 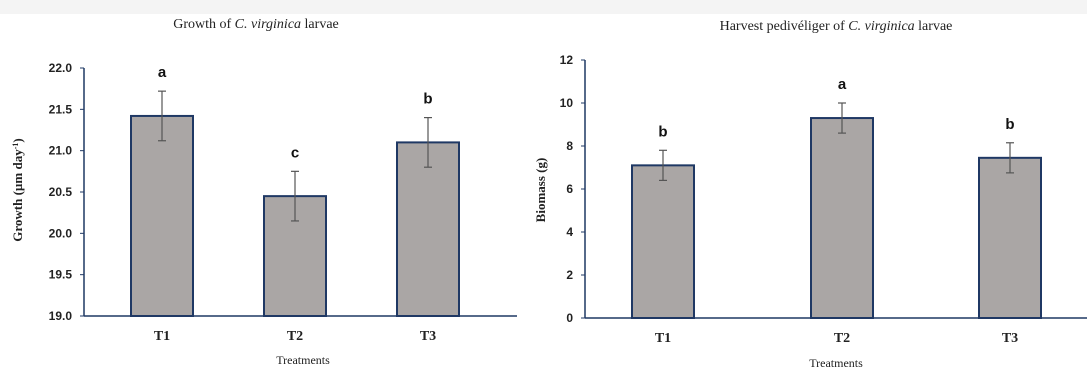 What do you see at coordinates (17, 190) in the screenshot?
I see `y-axis-title: Growth (µm day-1)` at bounding box center [17, 190].